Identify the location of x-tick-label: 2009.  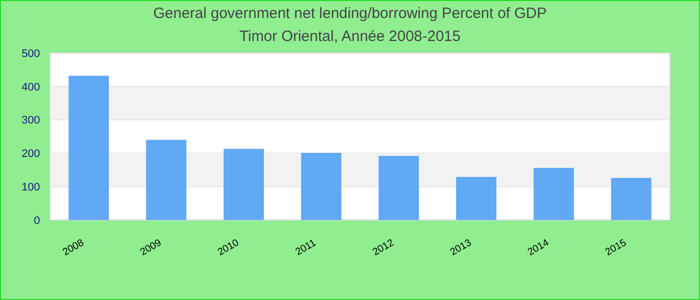
(151, 247).